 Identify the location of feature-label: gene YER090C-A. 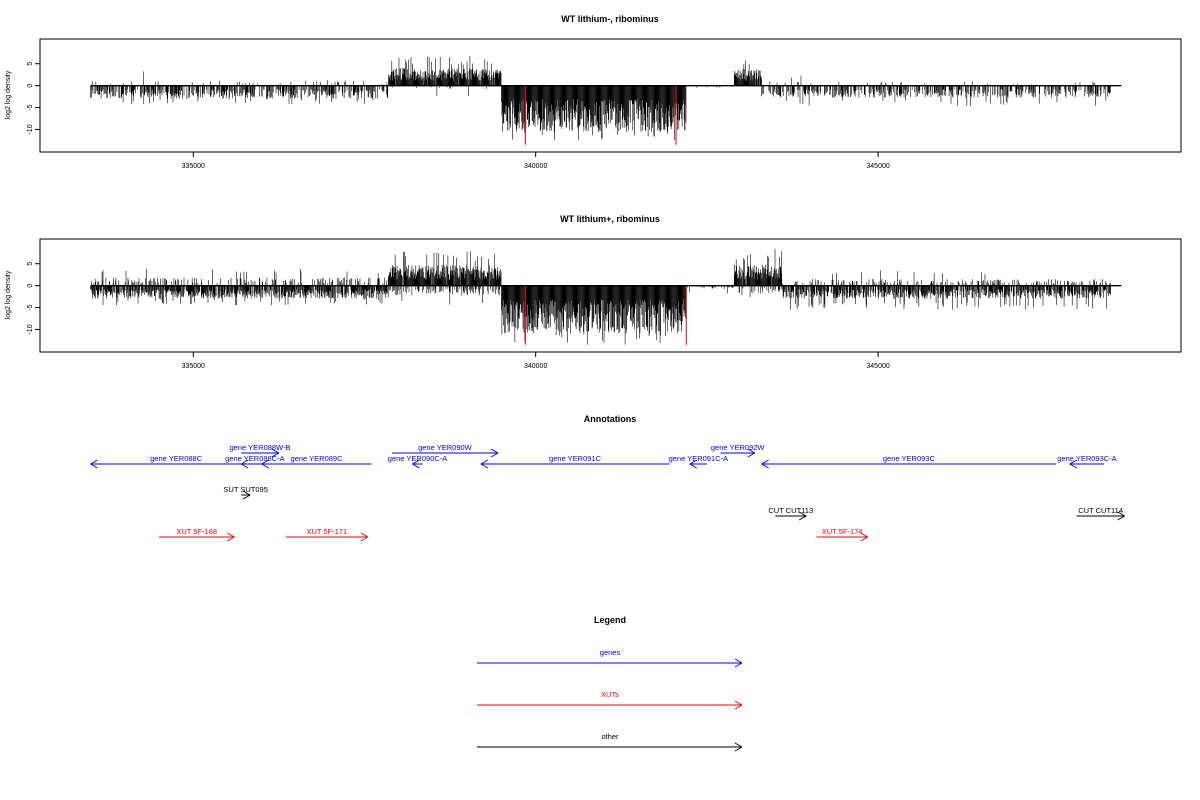
(417, 458).